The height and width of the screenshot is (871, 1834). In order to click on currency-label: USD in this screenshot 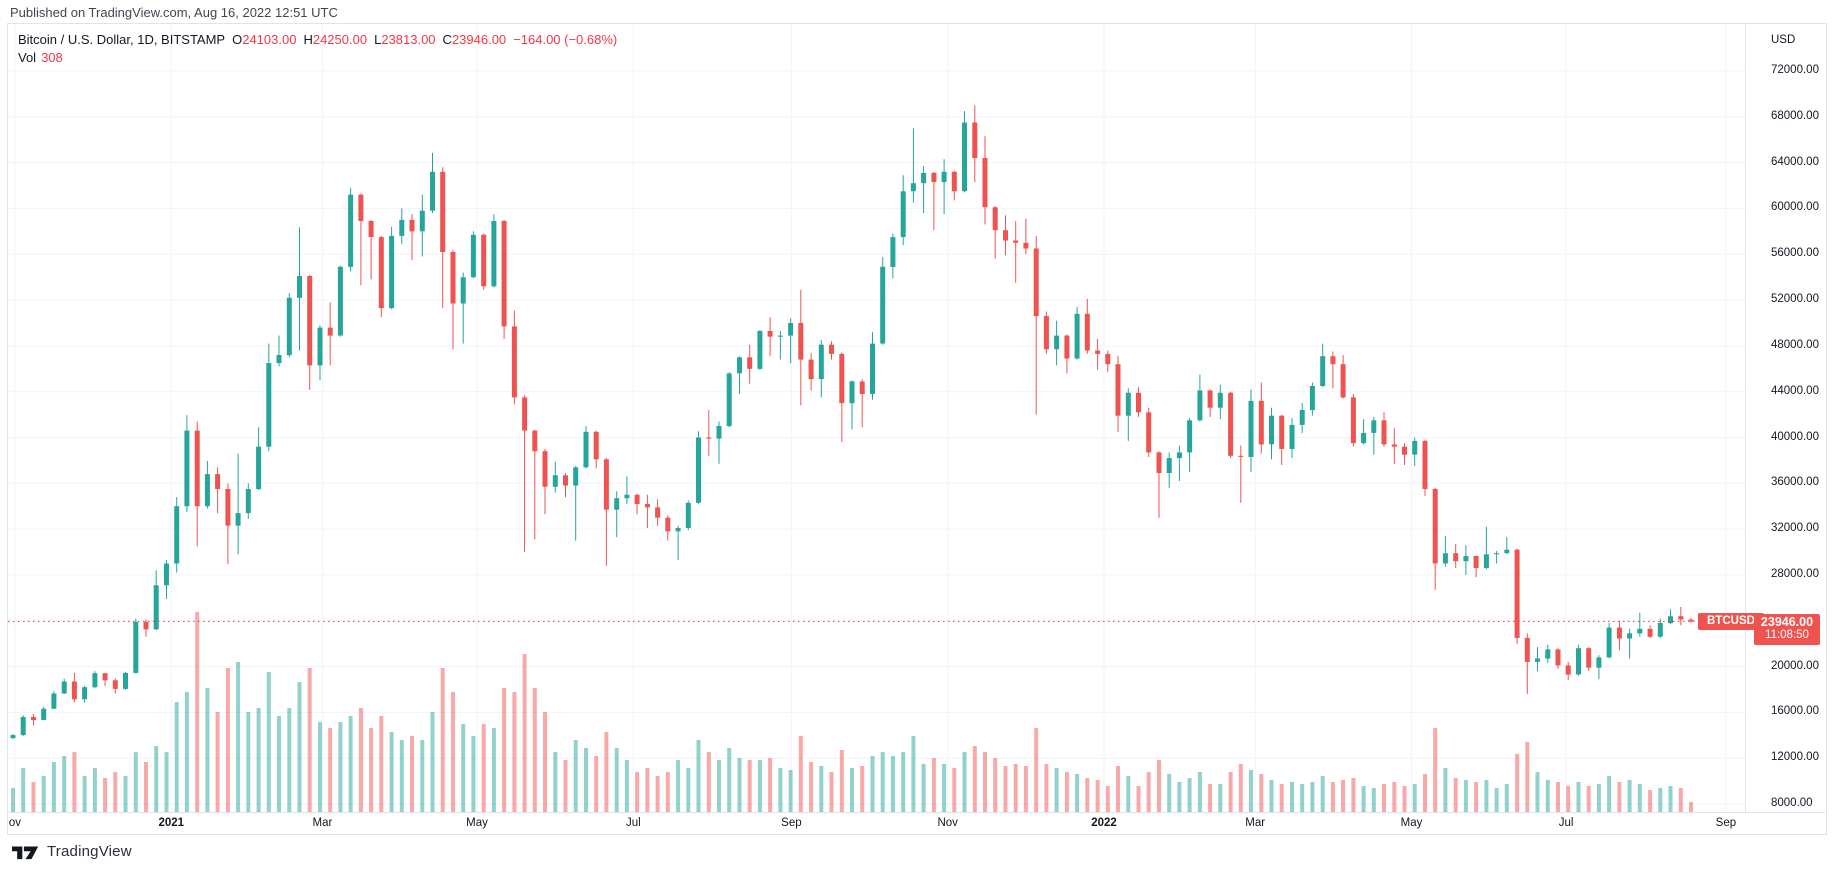, I will do `click(1783, 40)`.